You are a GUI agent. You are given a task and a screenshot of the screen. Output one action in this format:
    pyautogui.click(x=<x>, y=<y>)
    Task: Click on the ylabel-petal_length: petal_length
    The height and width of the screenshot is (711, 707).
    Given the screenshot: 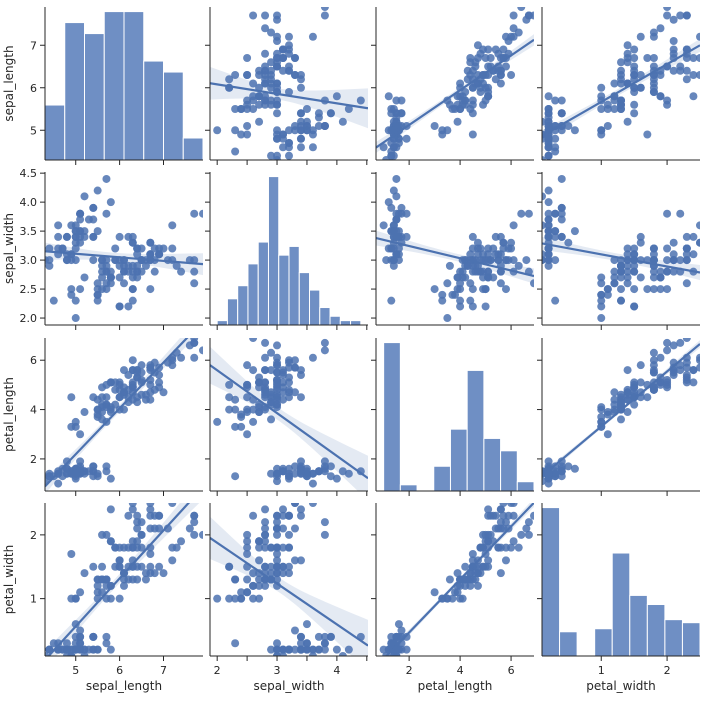 What is the action you would take?
    pyautogui.click(x=9, y=414)
    